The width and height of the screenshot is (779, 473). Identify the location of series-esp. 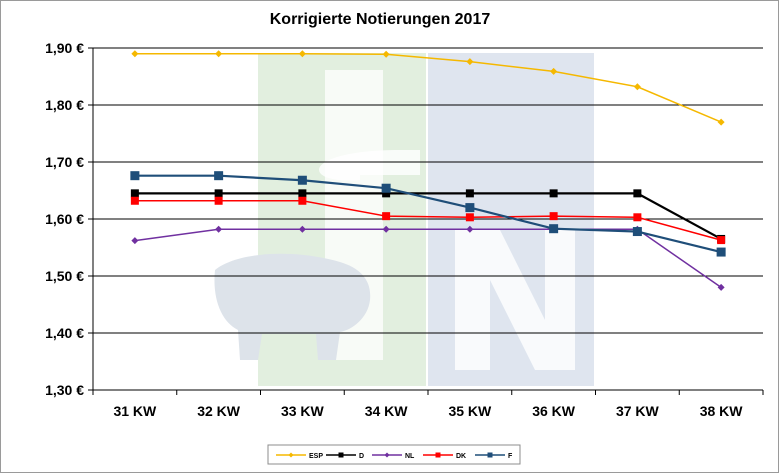
(428, 88).